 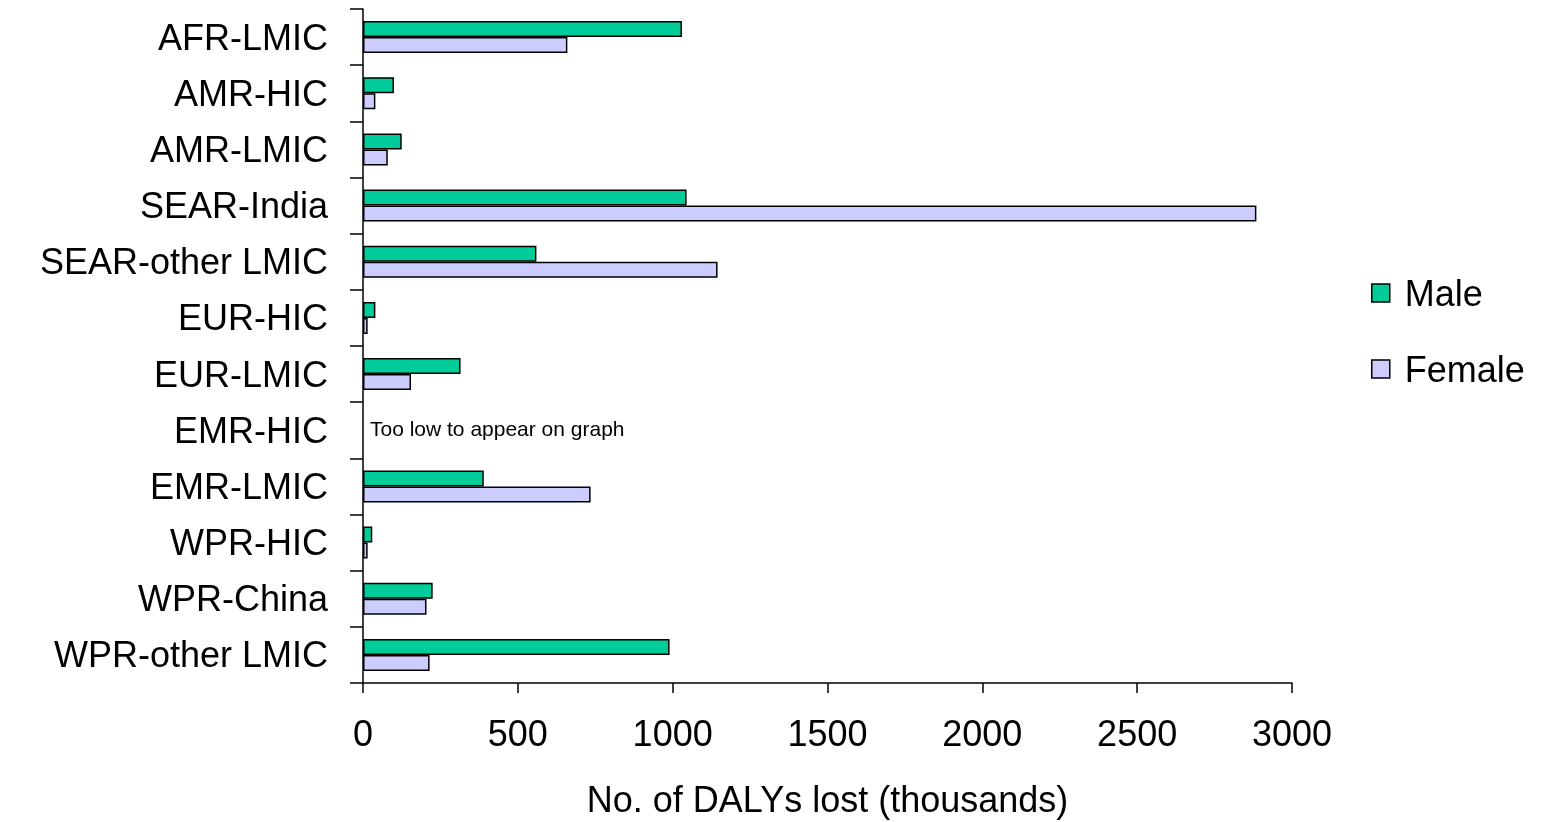 I want to click on x-tick-label: 500, so click(x=517, y=733).